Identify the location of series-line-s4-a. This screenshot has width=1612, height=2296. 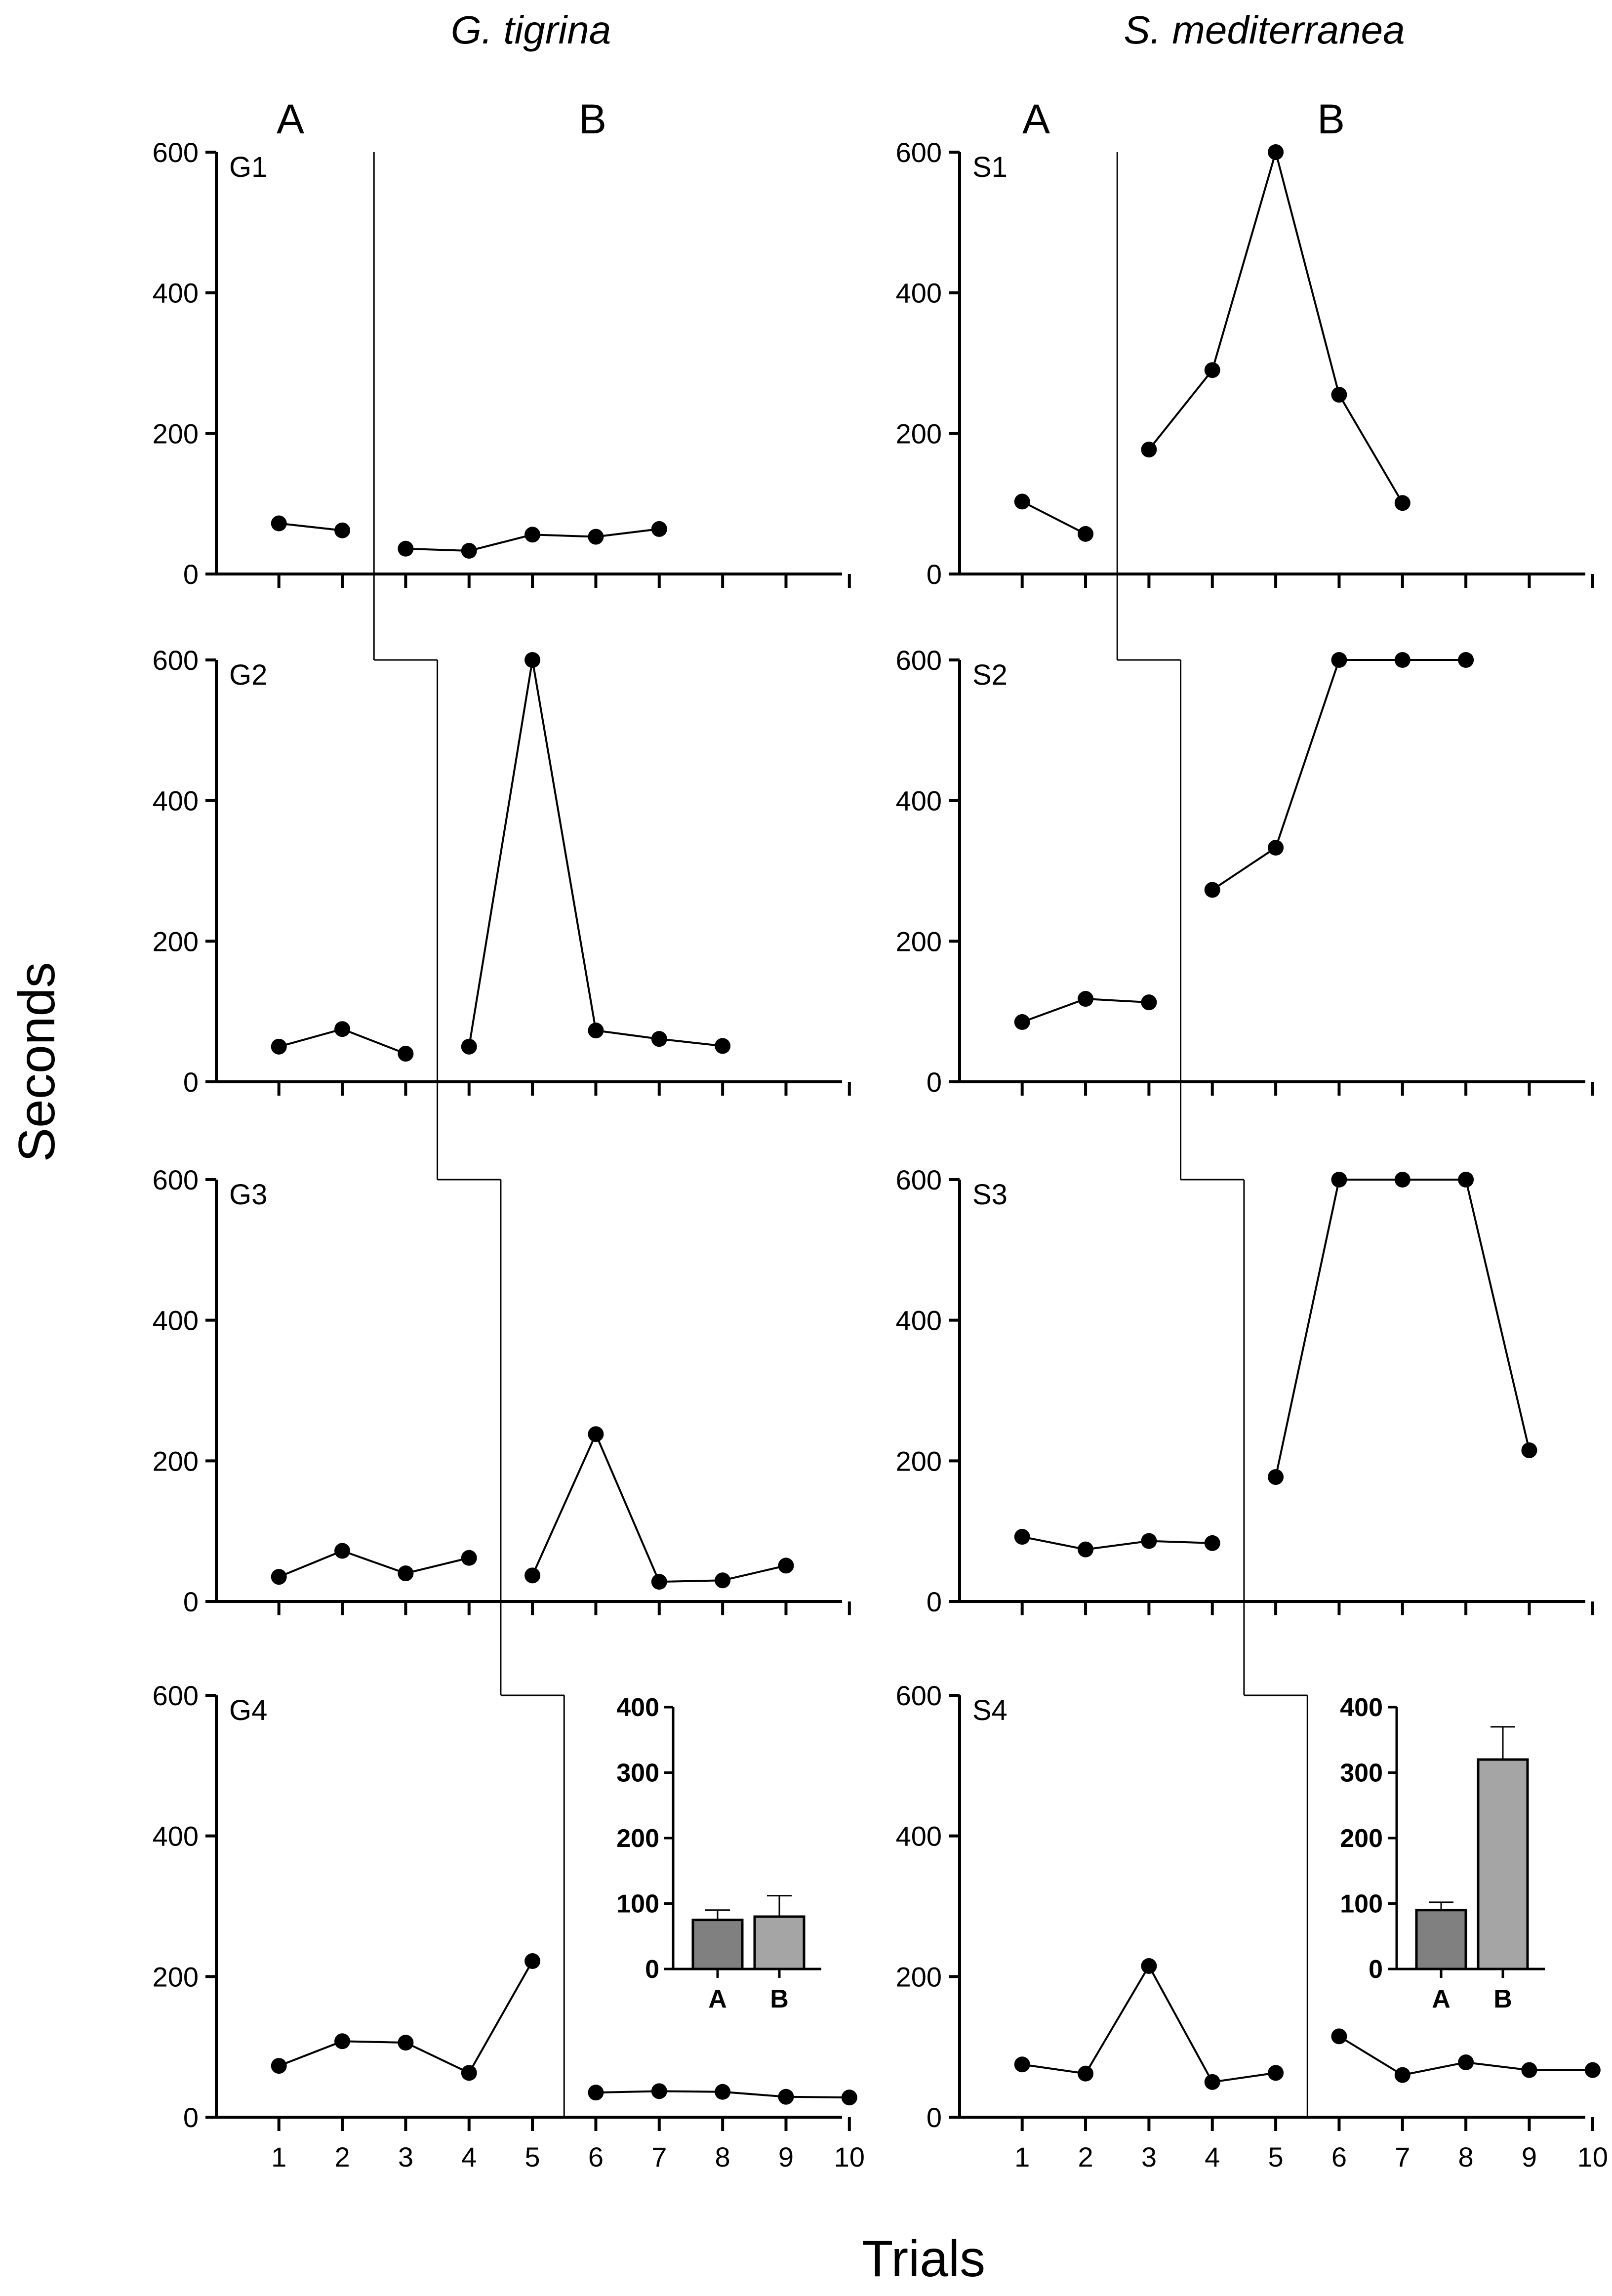
(1149, 2024).